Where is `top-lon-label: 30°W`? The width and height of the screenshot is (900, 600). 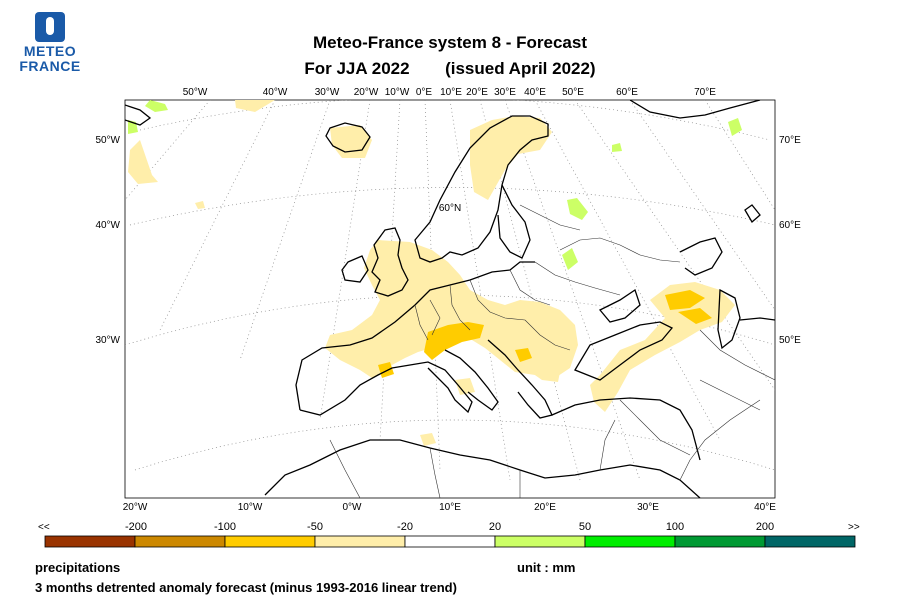
top-lon-label: 30°W is located at coordinates (327, 92).